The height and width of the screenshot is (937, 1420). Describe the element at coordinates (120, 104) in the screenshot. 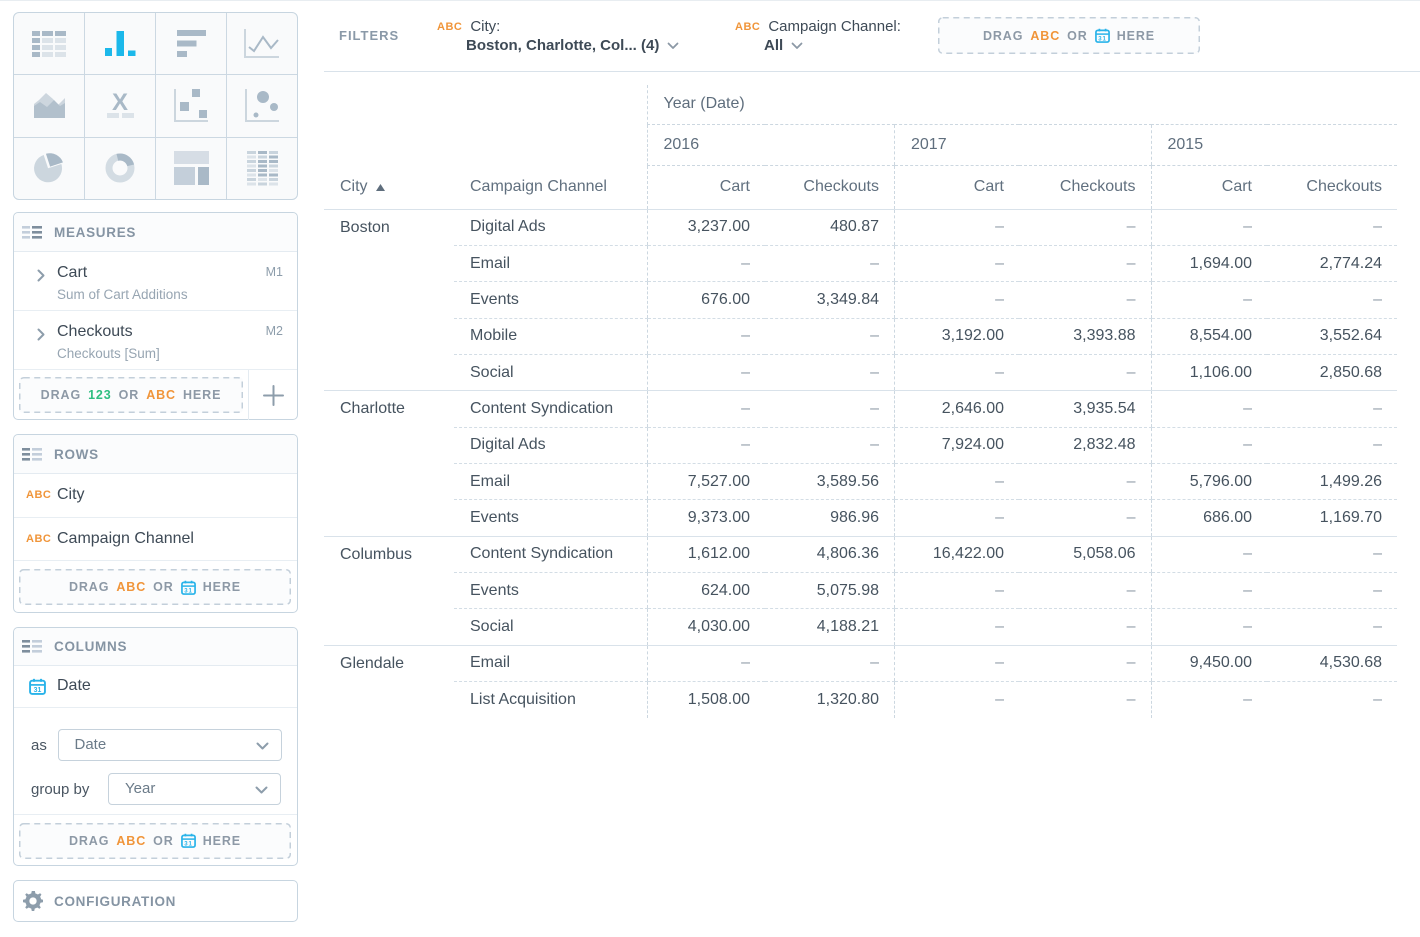

I see `svg-text: X` at that location.